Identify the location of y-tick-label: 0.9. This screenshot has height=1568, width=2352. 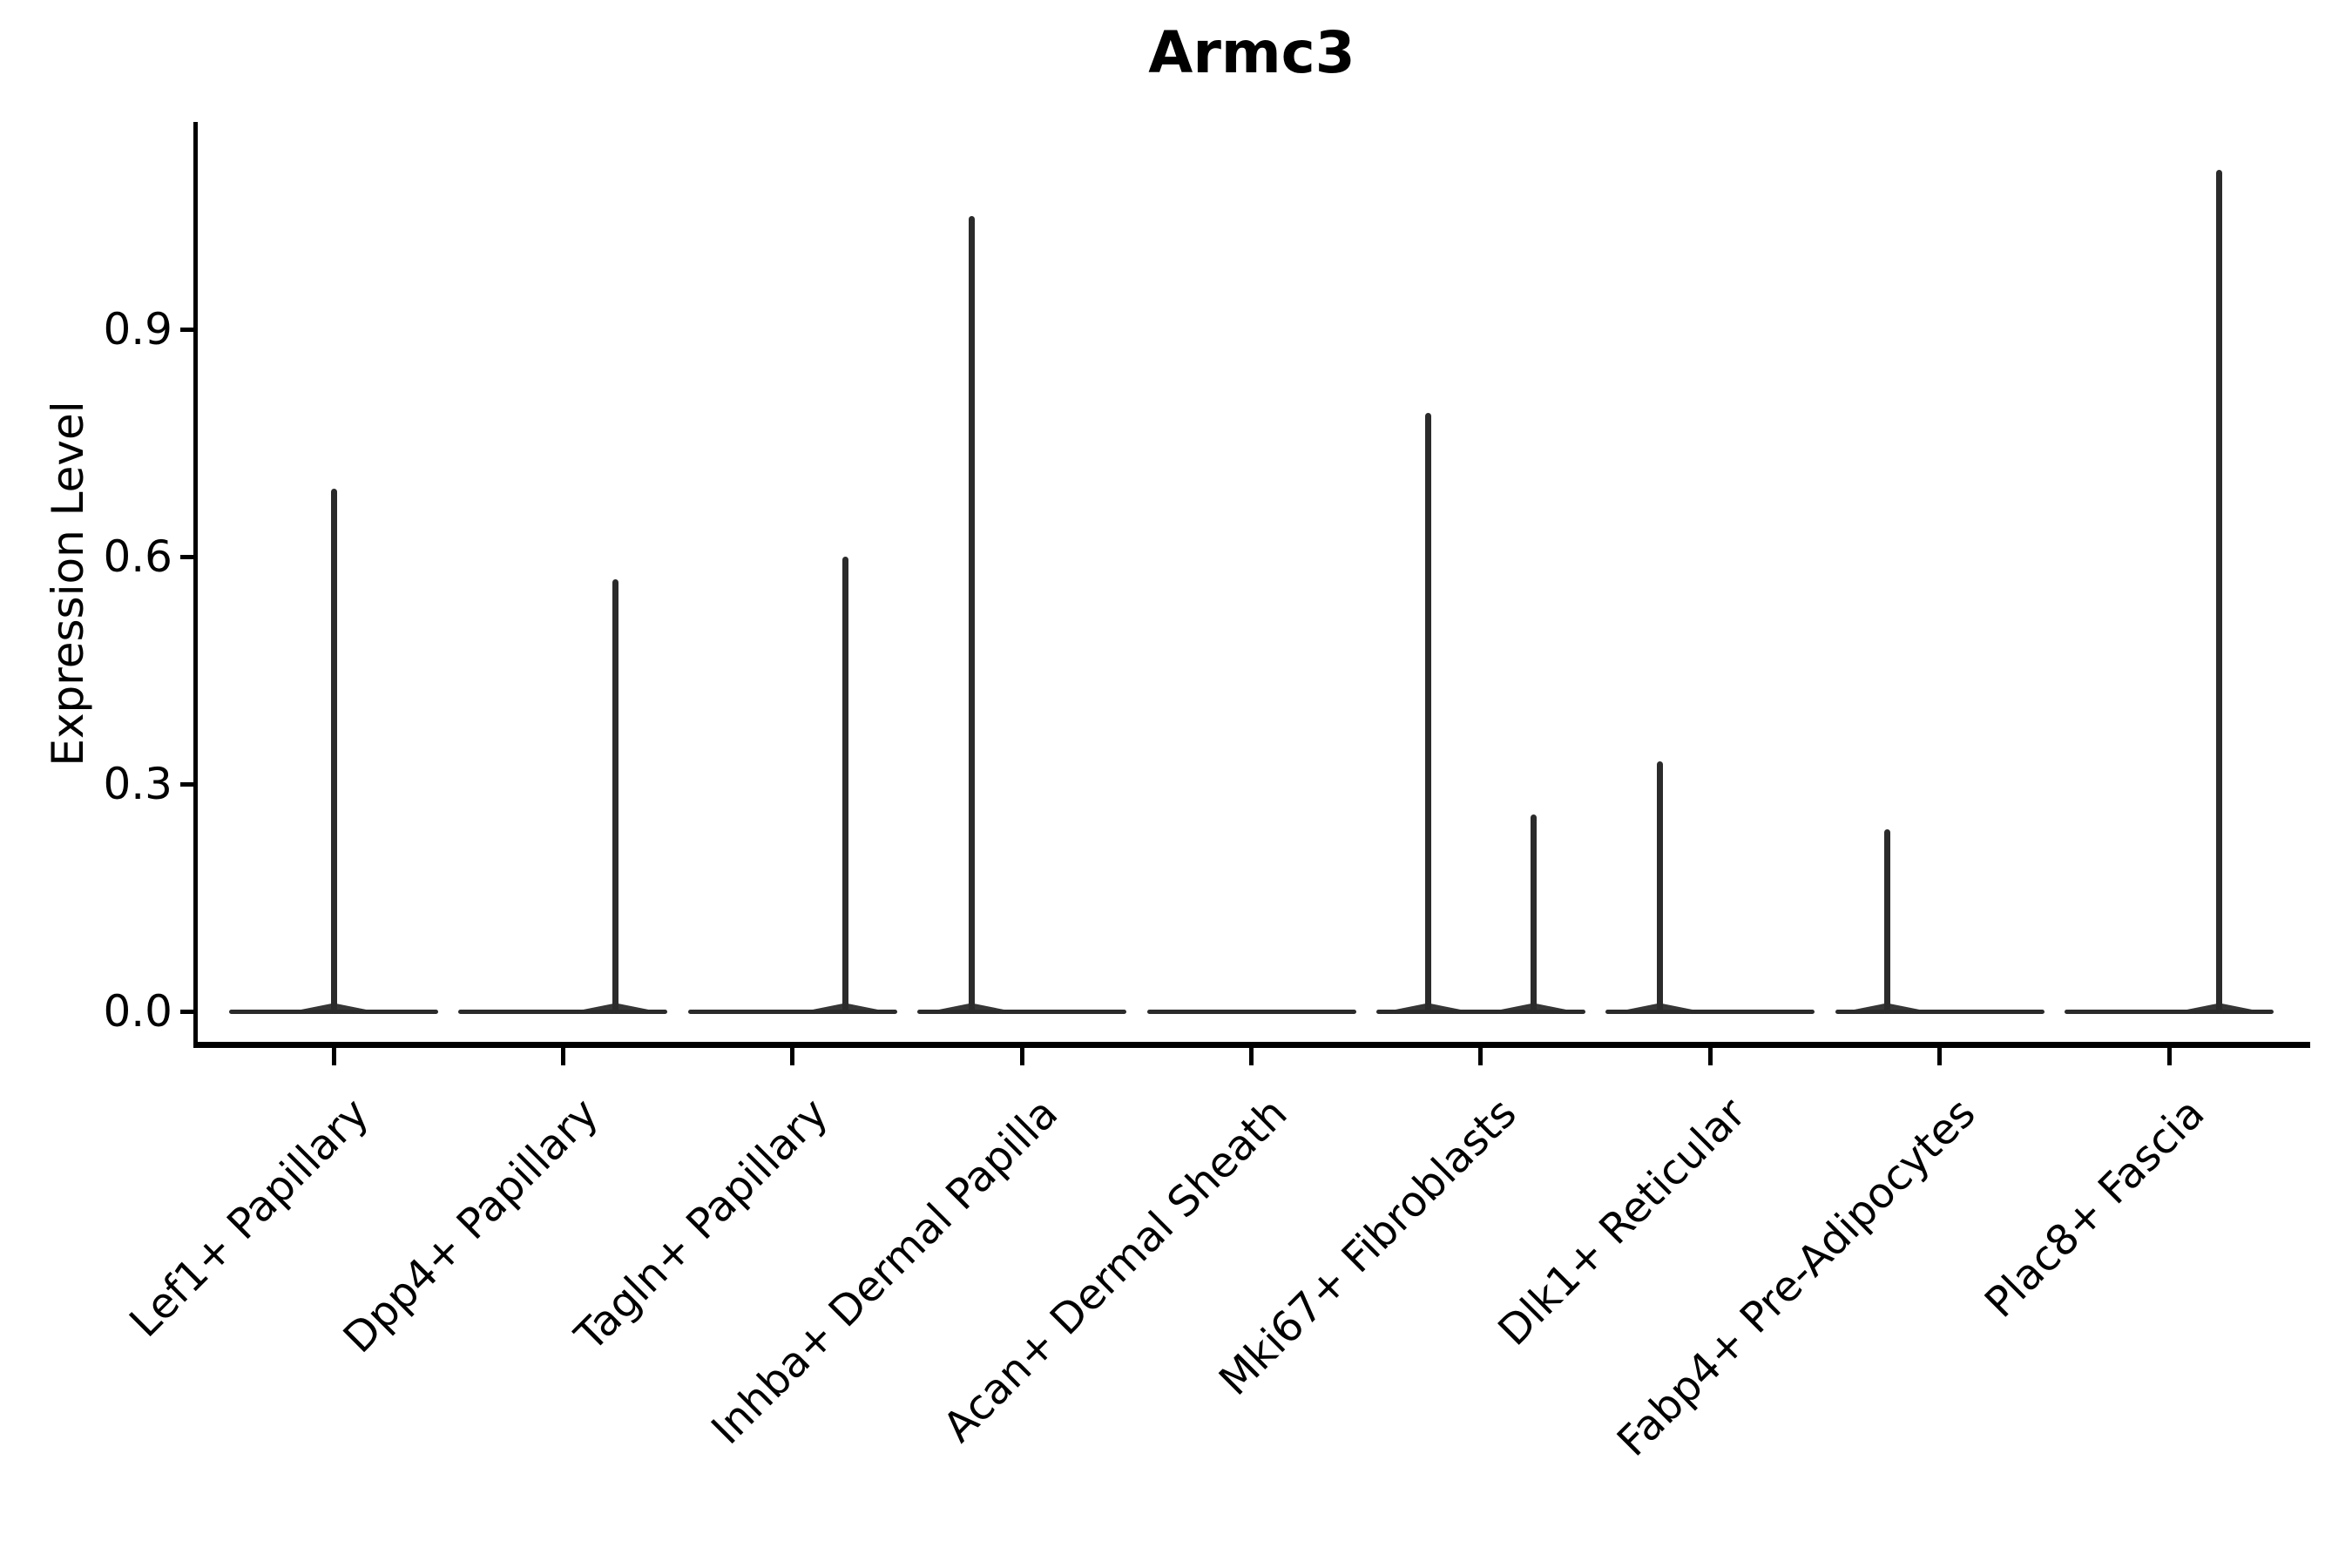
(137, 329).